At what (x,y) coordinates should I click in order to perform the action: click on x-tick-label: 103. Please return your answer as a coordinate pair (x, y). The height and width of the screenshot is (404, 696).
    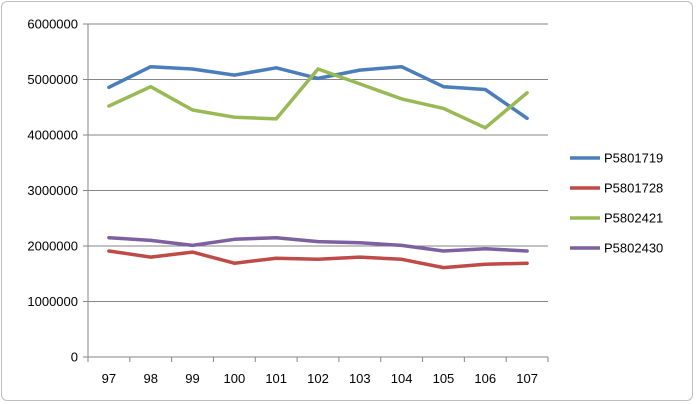
    Looking at the image, I should click on (360, 378).